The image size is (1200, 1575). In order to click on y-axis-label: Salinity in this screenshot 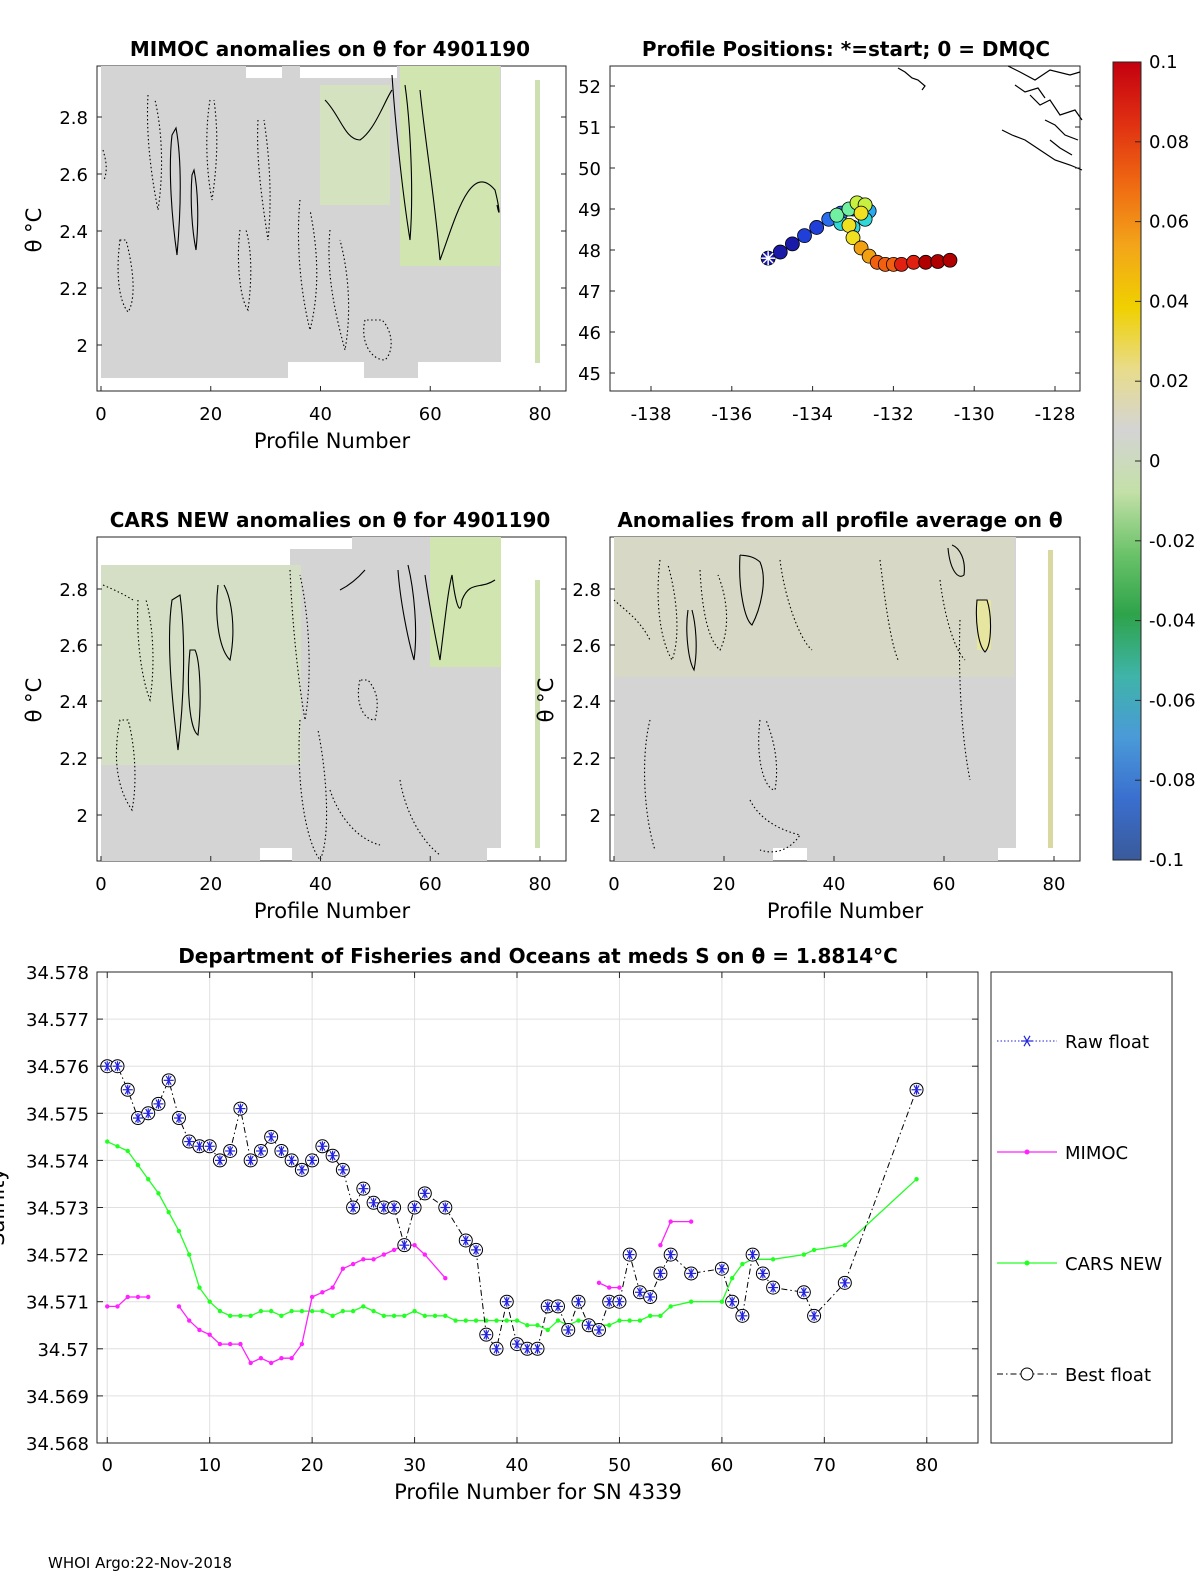, I will do `click(4, 1207)`.